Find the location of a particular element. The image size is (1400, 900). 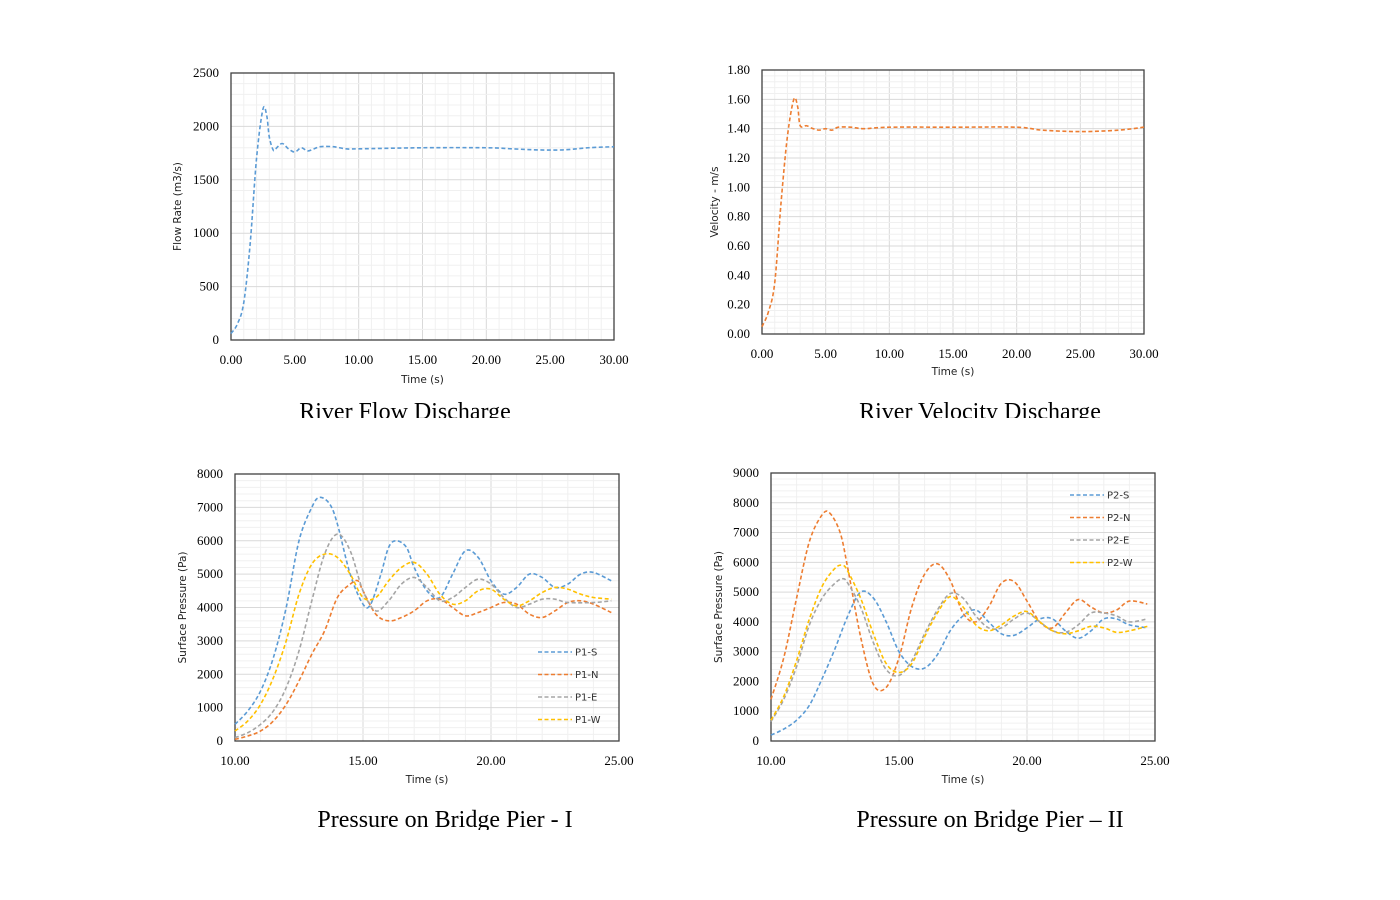

caption-river-flow-discharge: River Flow Discharge is located at coordinates (405, 408).